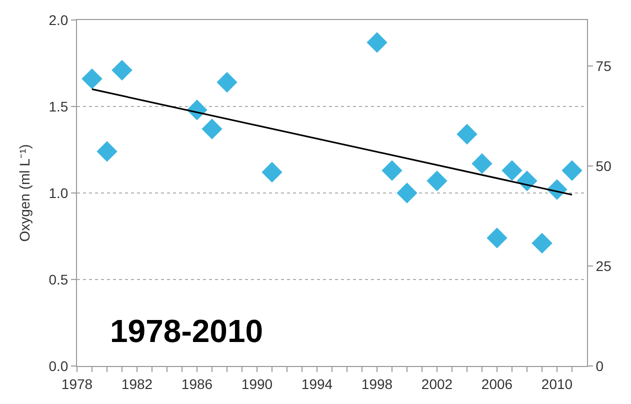 The width and height of the screenshot is (631, 404). Describe the element at coordinates (58, 192) in the screenshot. I see `y-tick-label: 1.0` at that location.